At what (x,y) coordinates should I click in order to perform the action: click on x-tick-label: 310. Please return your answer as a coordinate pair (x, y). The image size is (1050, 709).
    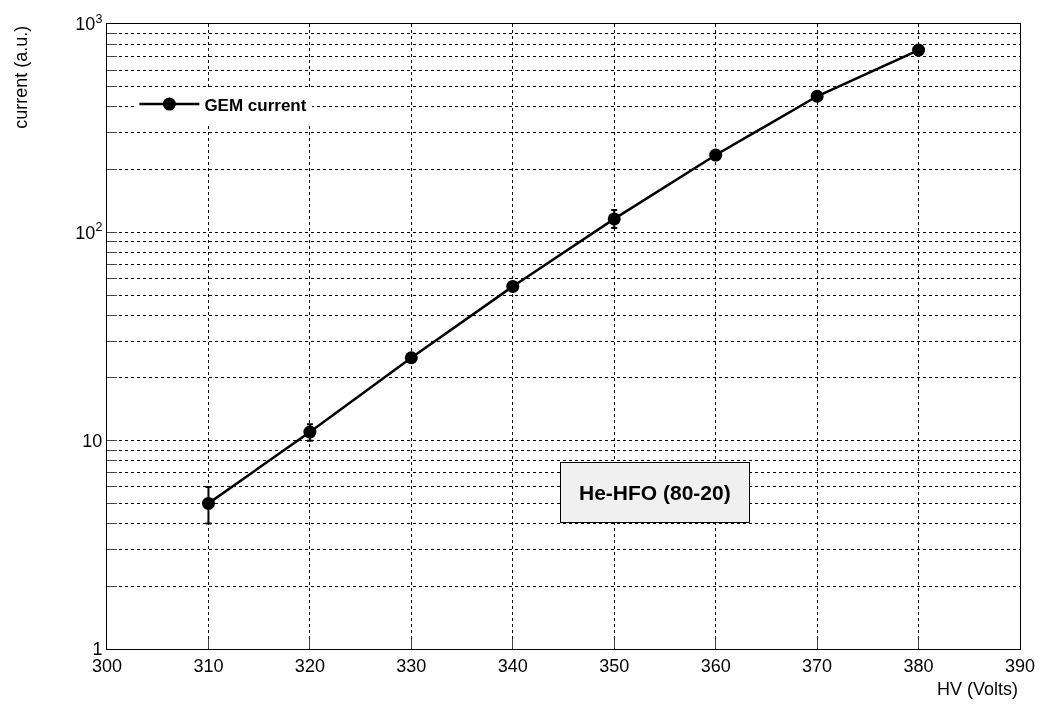
    Looking at the image, I should click on (208, 665).